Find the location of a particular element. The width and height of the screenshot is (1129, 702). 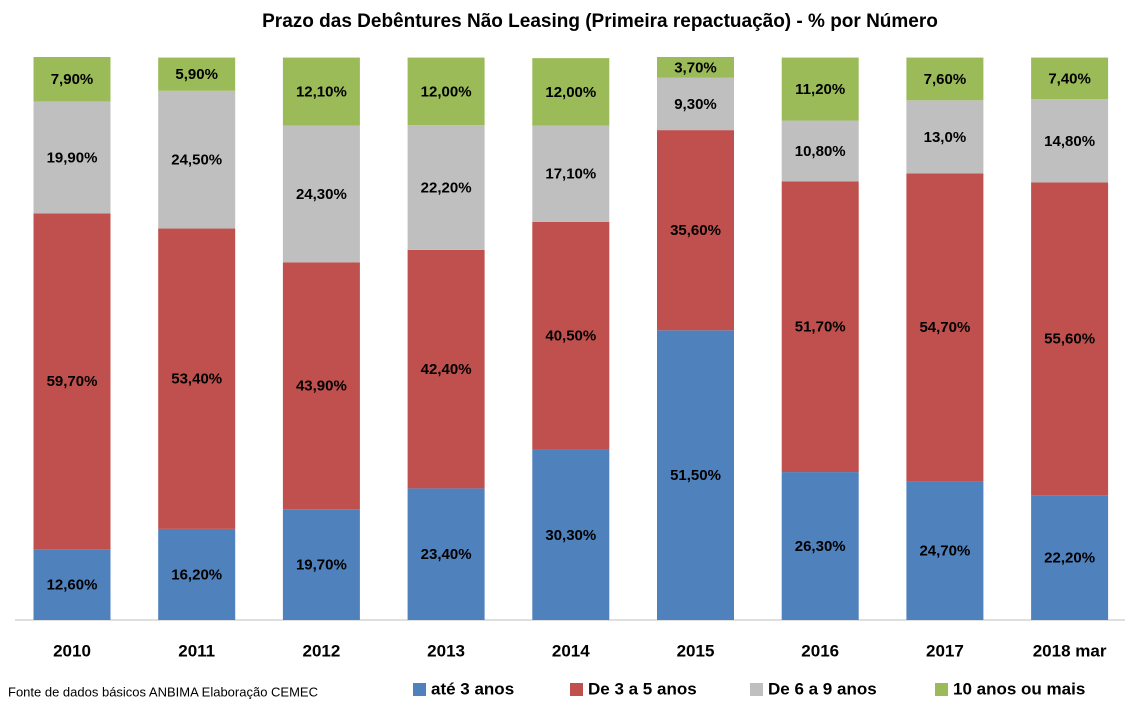

value-label: 17,10% is located at coordinates (570, 174).